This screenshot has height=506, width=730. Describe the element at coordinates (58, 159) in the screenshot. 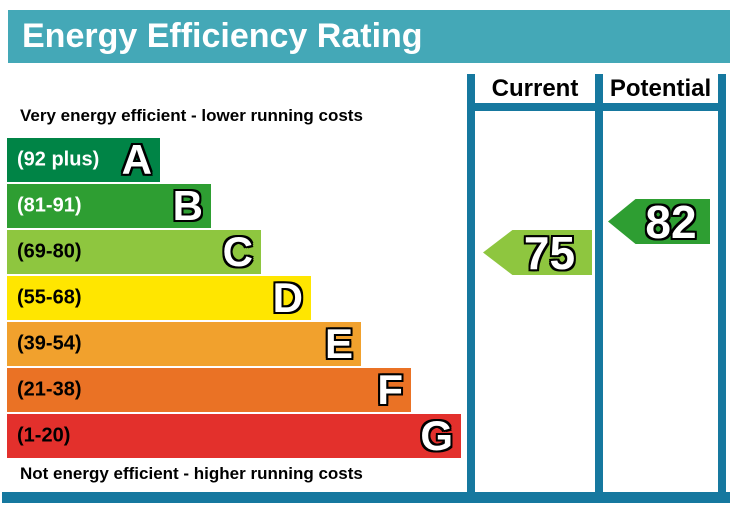

I see `band-range-label: (92 plus)` at that location.